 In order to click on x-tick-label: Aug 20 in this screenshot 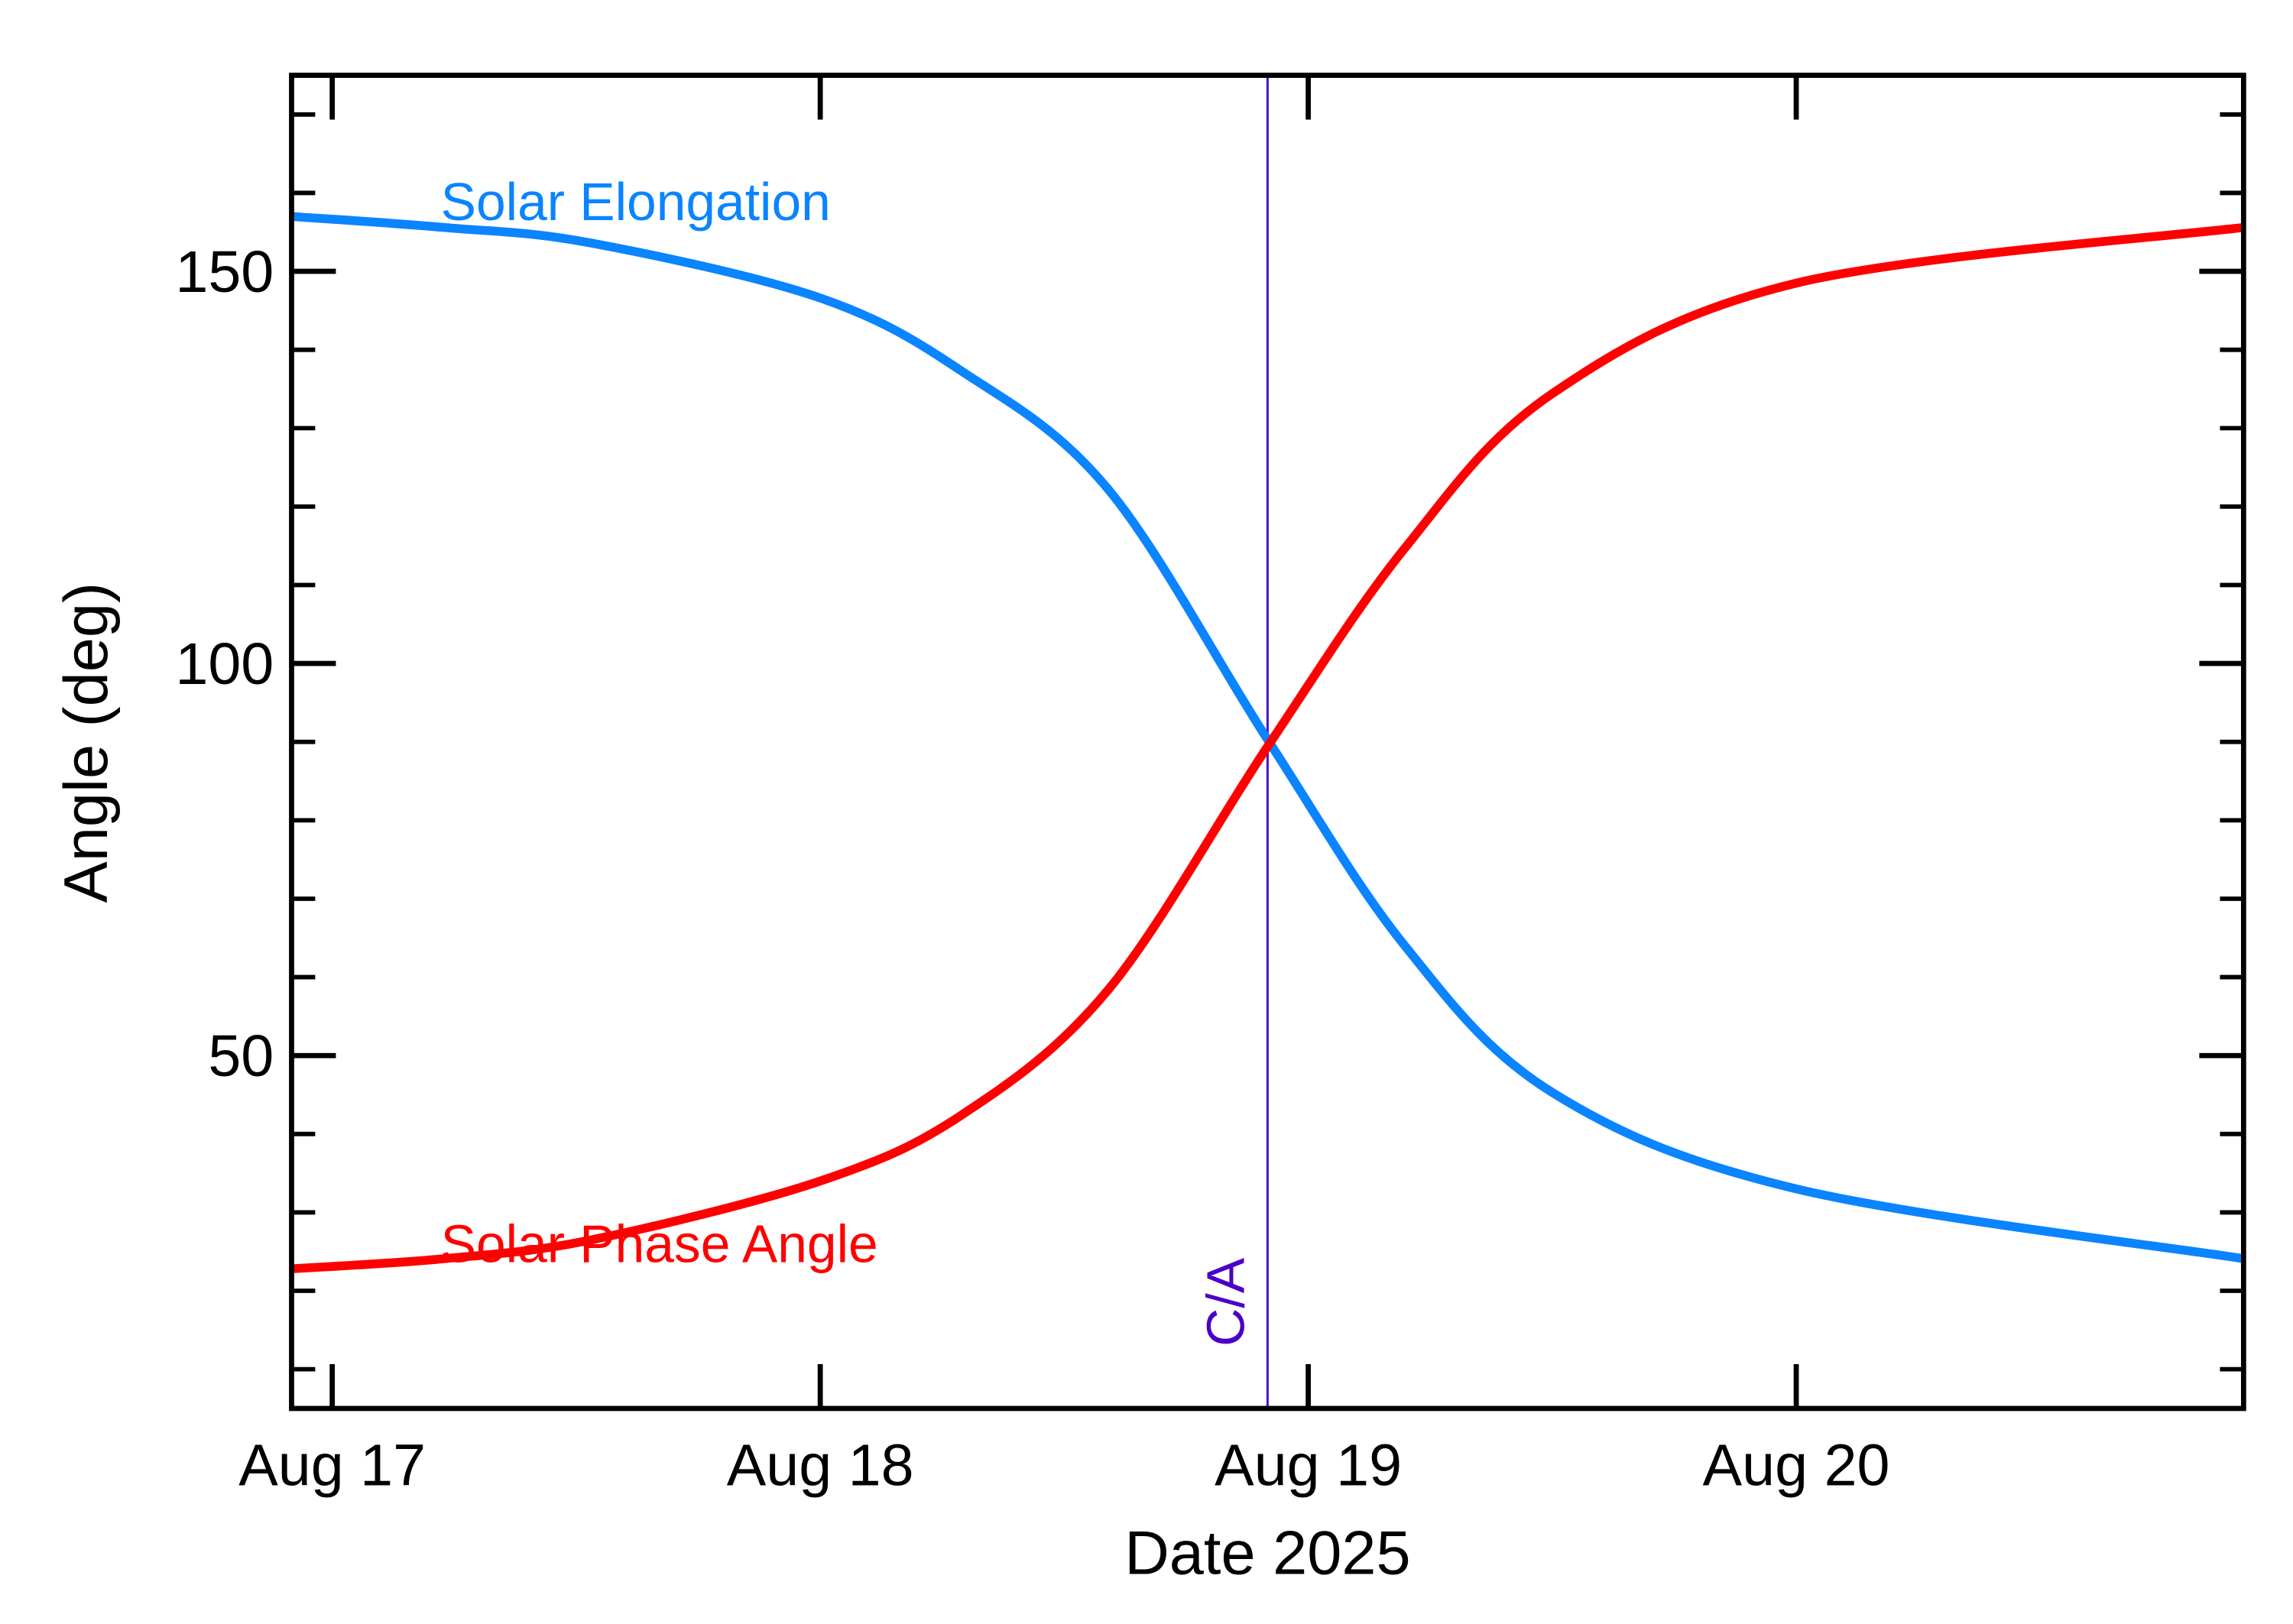, I will do `click(1796, 1465)`.